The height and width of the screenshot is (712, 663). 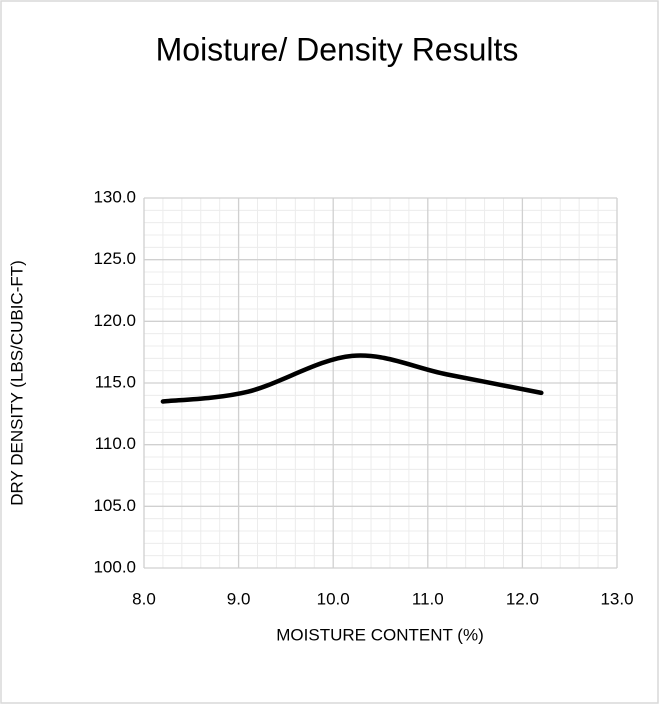 What do you see at coordinates (337, 49) in the screenshot?
I see `chart-title: Moisture/ Density Results` at bounding box center [337, 49].